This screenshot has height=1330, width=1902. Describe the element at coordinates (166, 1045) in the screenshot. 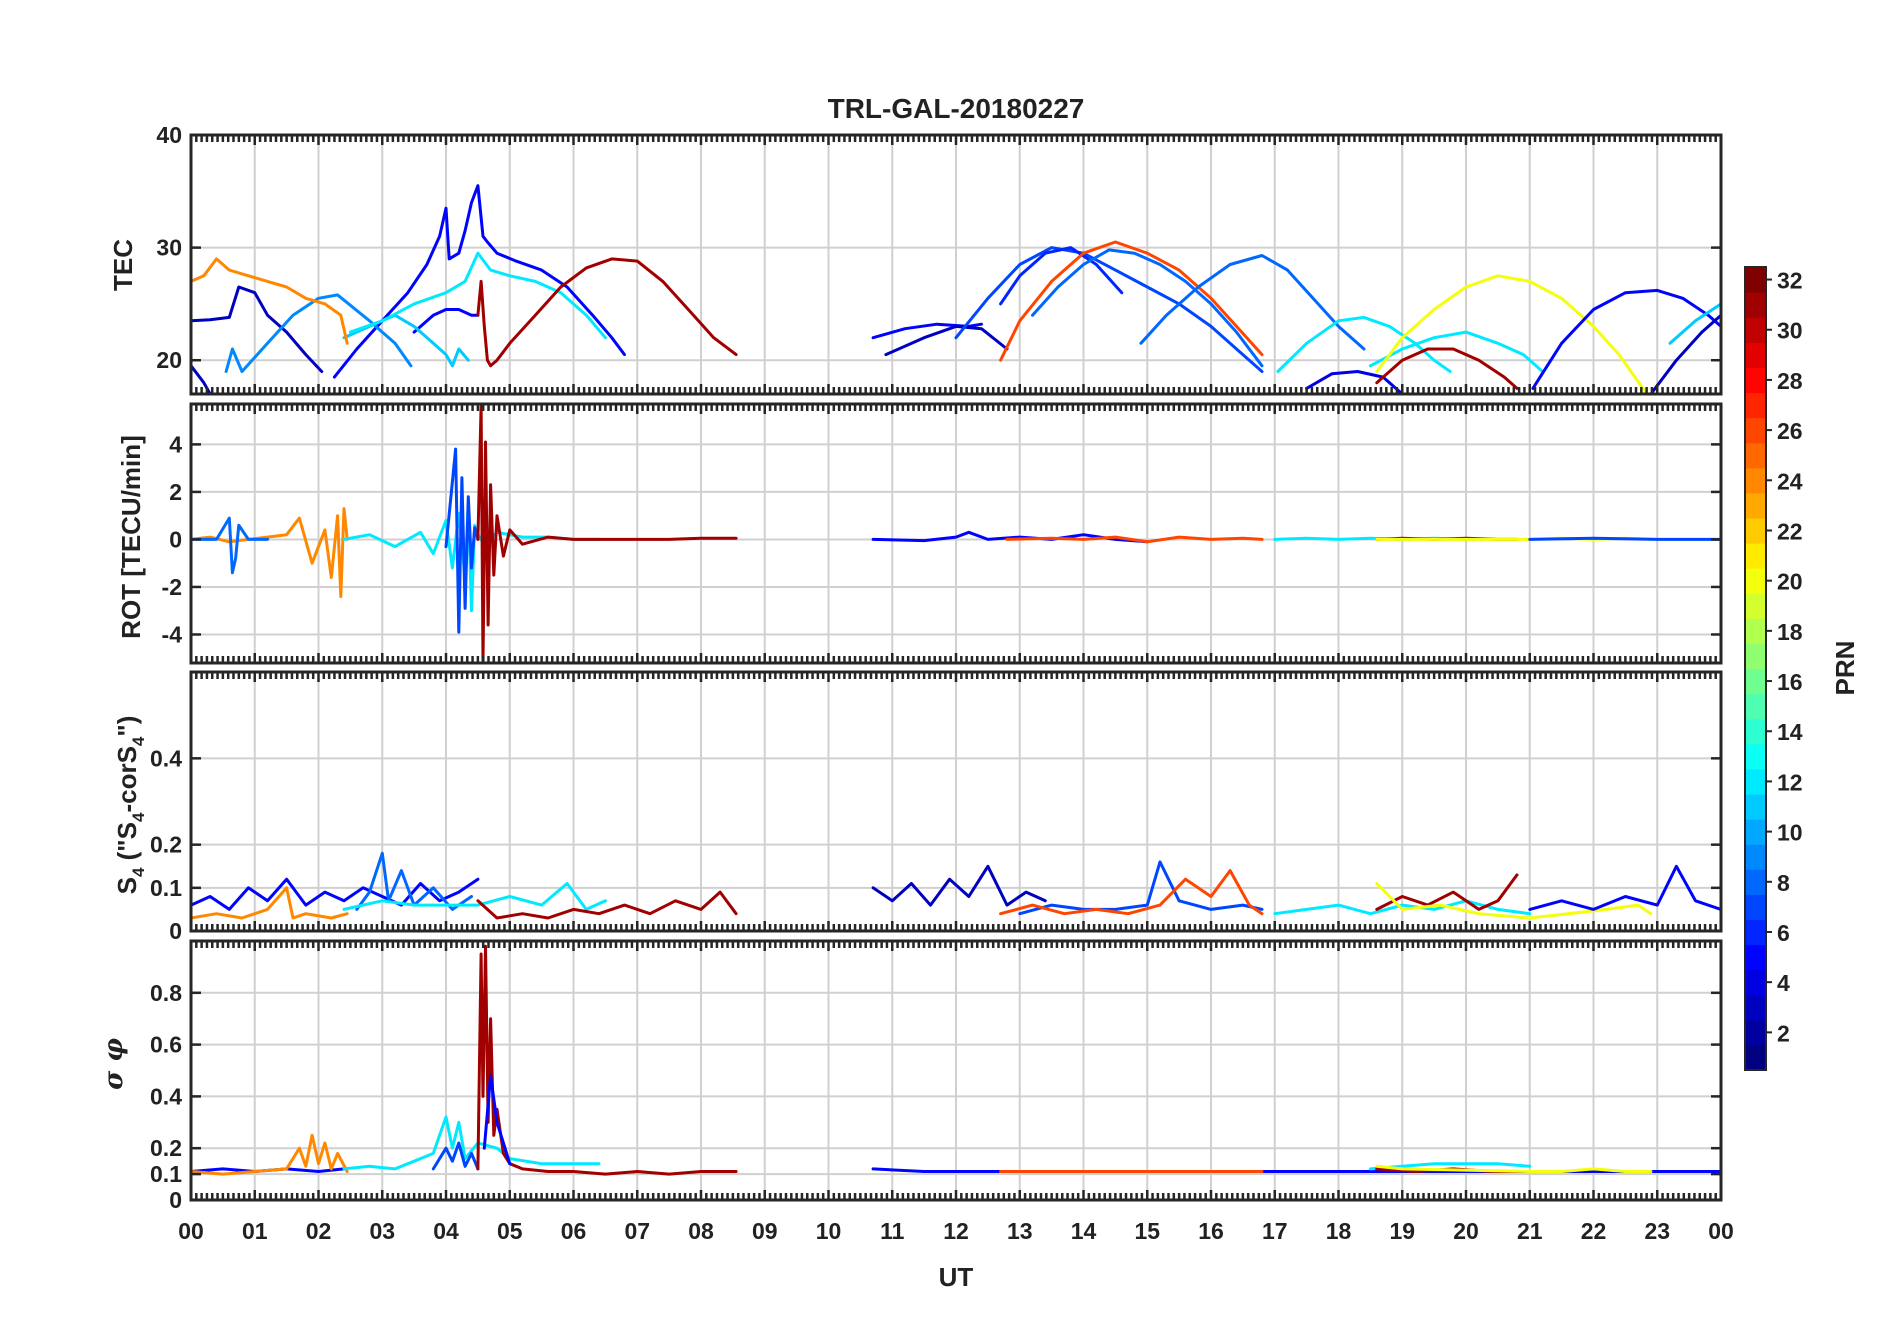

I see `y-tick-label: 0.6` at that location.